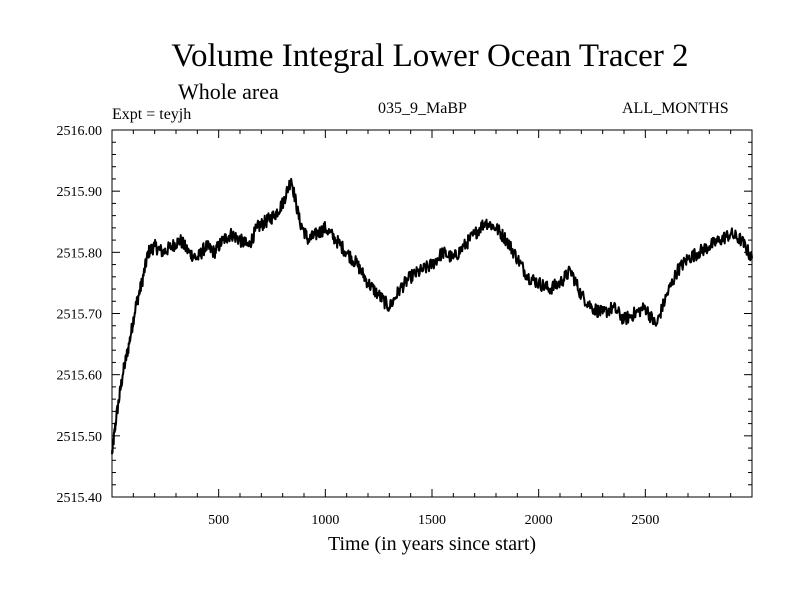 Image resolution: width=800 pixels, height=600 pixels. What do you see at coordinates (432, 544) in the screenshot?
I see `x-axis-label: Time (in years since start)` at bounding box center [432, 544].